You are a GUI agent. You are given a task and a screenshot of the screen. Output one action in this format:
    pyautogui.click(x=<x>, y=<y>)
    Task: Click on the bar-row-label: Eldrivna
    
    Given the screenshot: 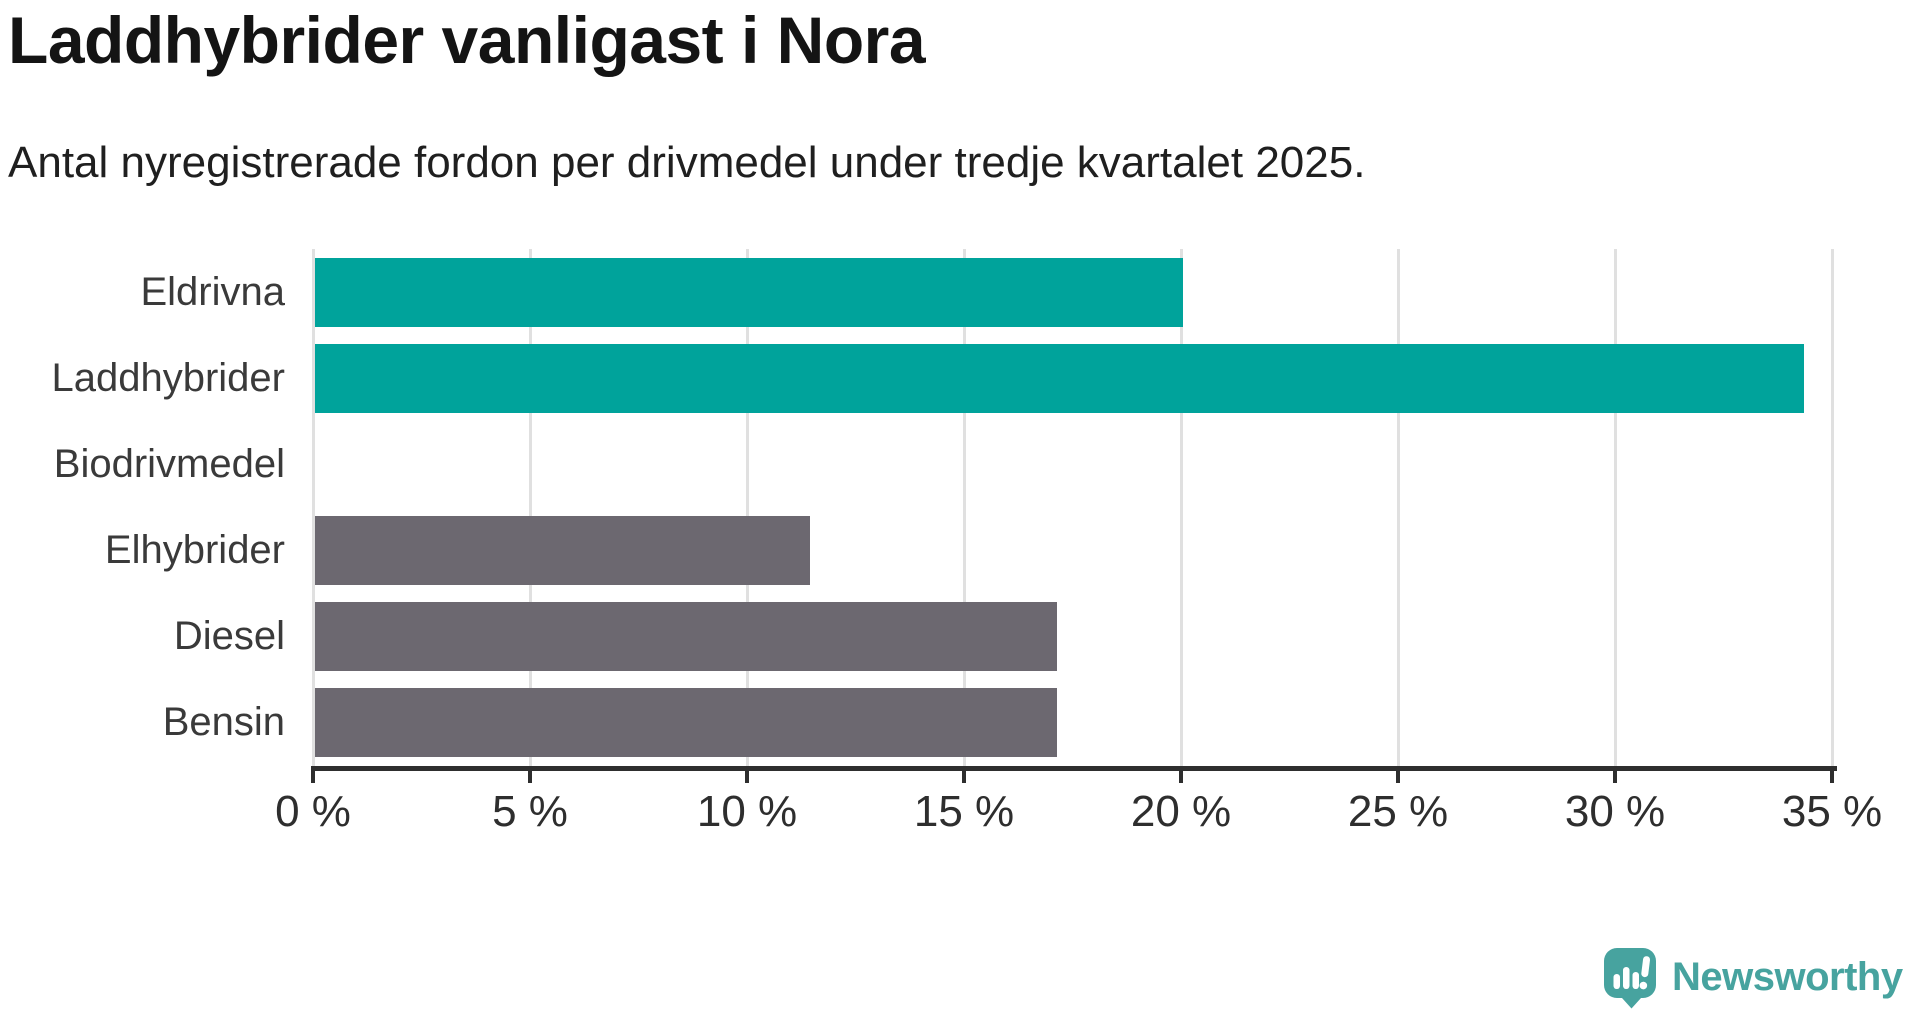 What is the action you would take?
    pyautogui.click(x=212, y=291)
    